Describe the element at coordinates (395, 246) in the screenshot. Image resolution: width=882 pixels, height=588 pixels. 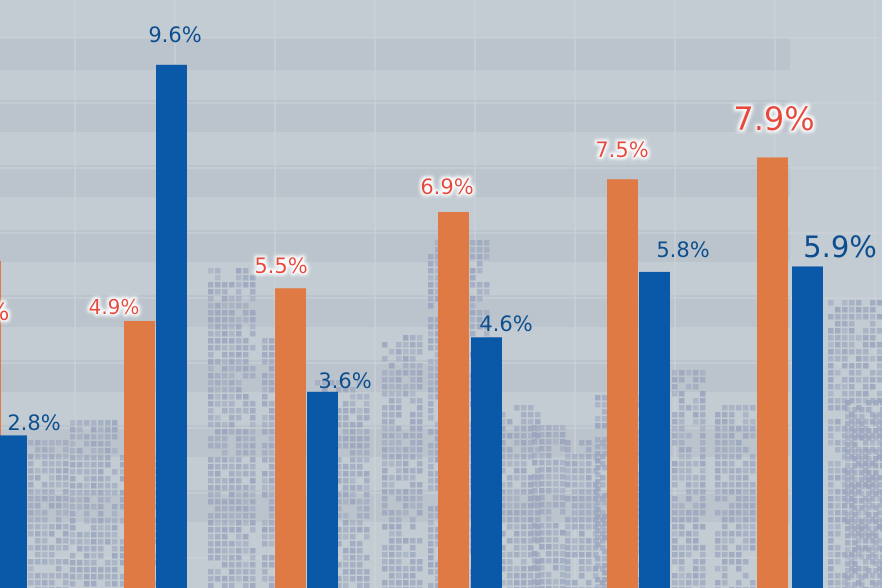
I see `background-band` at that location.